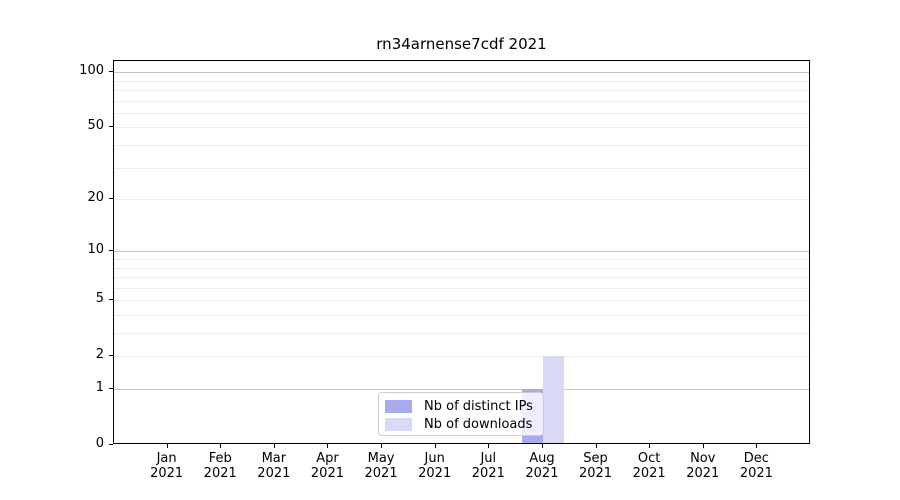 The width and height of the screenshot is (900, 500). What do you see at coordinates (220, 458) in the screenshot?
I see `x-tick-month: Feb` at bounding box center [220, 458].